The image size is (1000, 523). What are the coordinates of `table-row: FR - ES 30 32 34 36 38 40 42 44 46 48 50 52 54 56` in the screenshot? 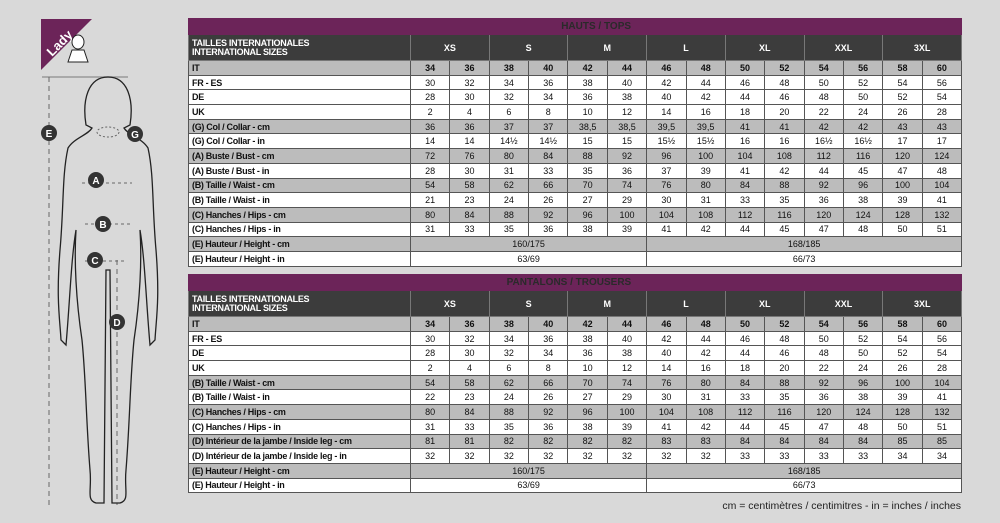 It's located at (575, 82).